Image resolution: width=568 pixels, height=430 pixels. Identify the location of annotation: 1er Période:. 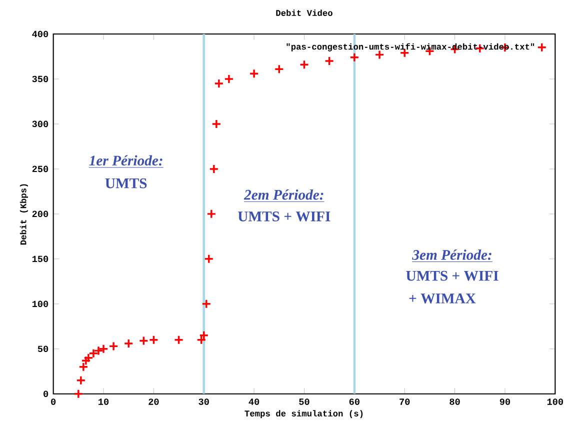
(125, 160).